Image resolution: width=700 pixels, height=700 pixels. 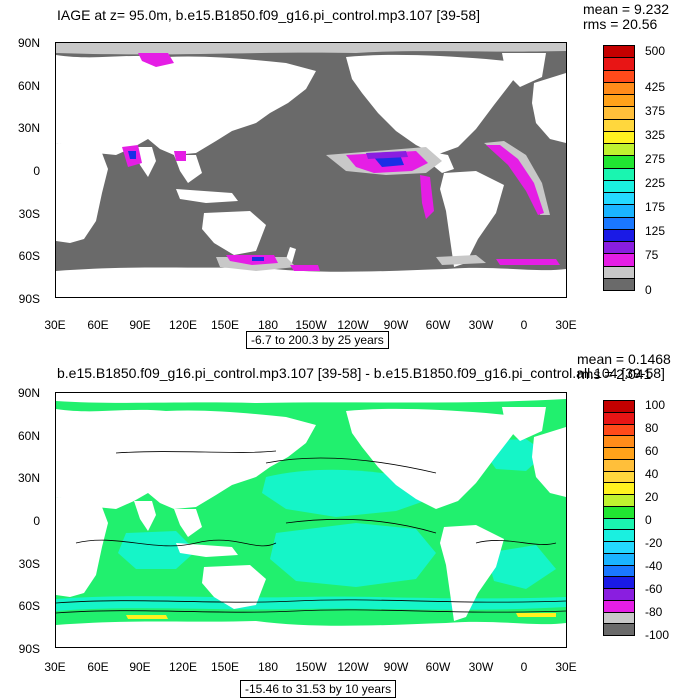 I want to click on bottom-cb-label-40: 40, so click(x=652, y=474).